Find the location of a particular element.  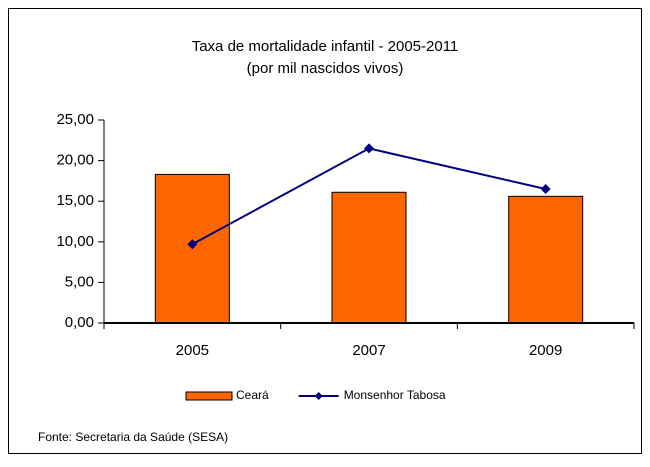

source-note: Fonte: Secretaria da Saúde (SESA) is located at coordinates (133, 437).